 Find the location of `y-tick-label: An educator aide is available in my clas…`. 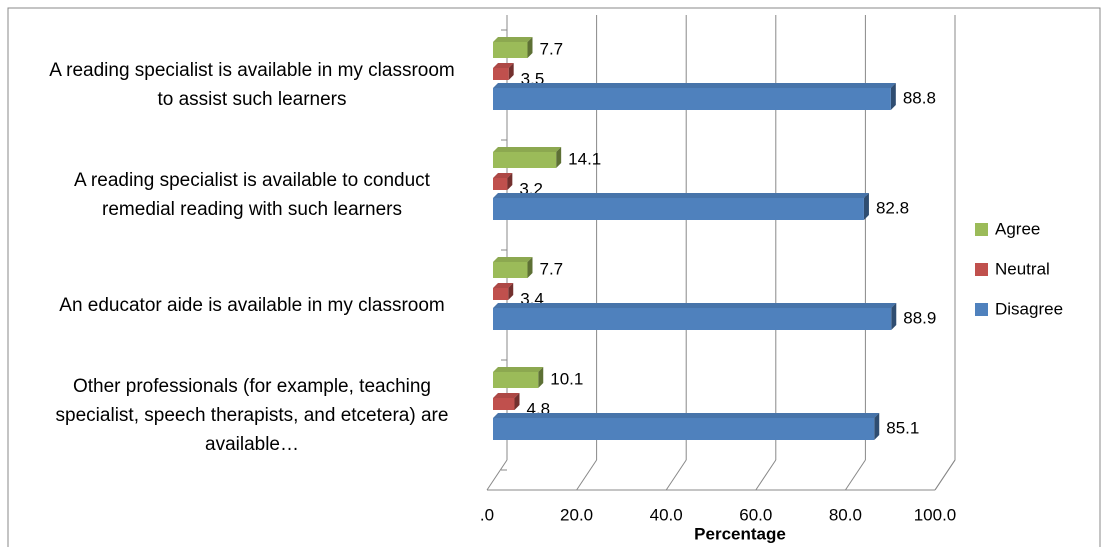

y-tick-label: An educator aide is available in my clas… is located at coordinates (252, 305).